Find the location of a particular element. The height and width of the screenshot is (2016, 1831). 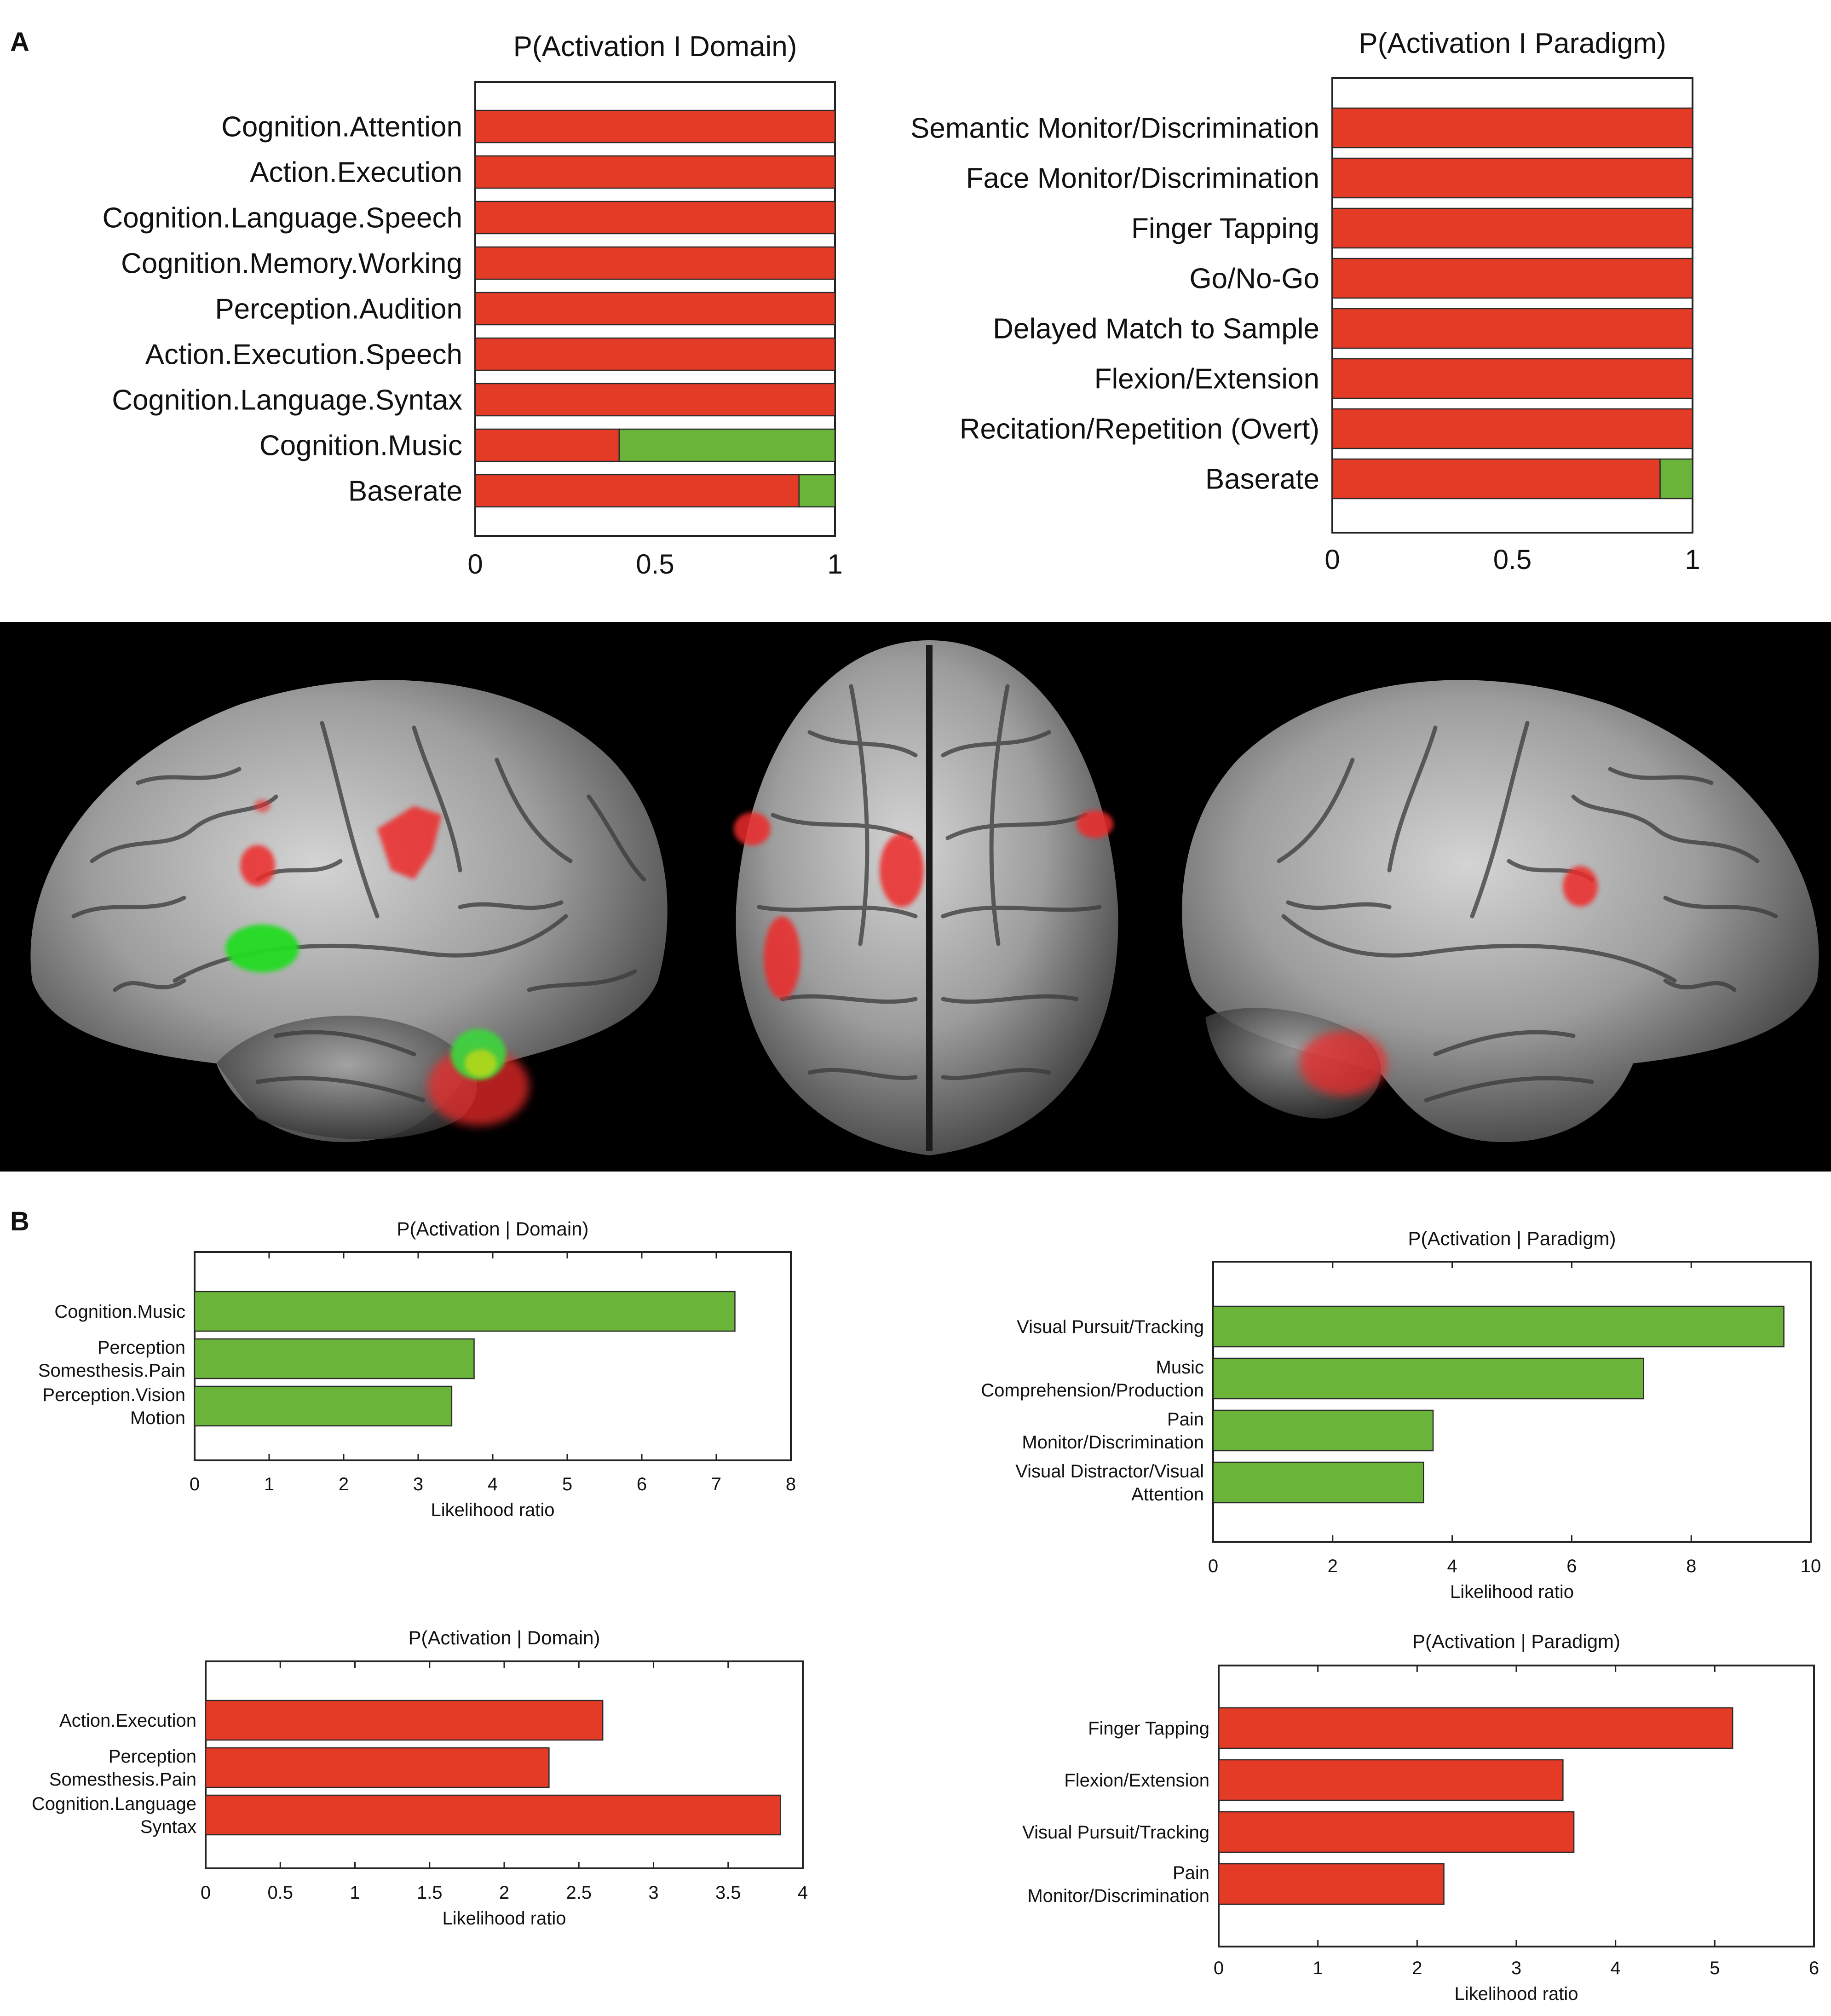

x-tick-label-3: 3 is located at coordinates (418, 1484).